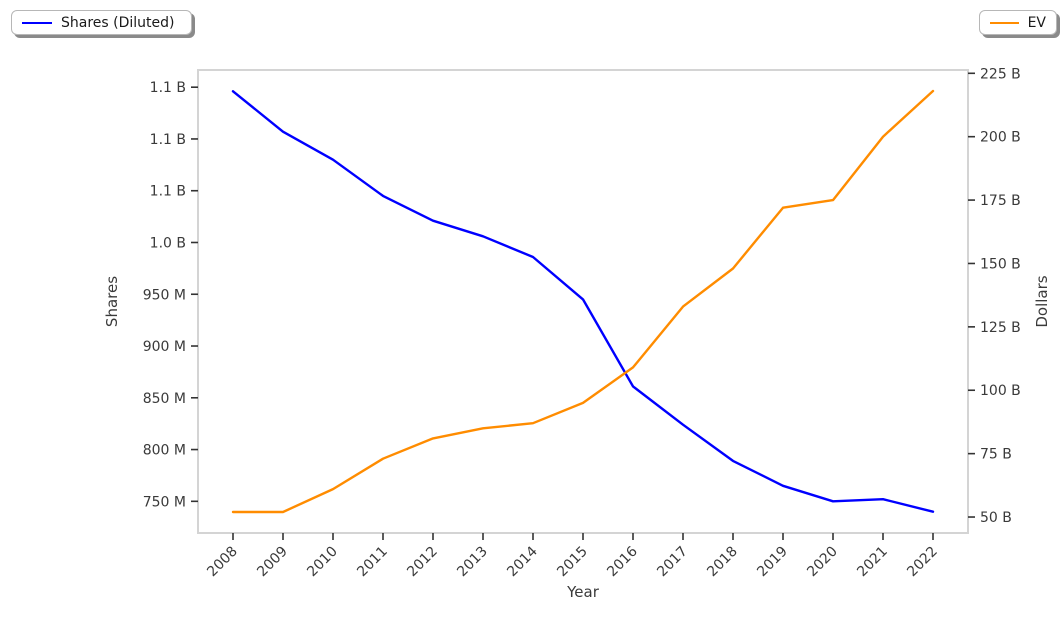 Image resolution: width=1064 pixels, height=618 pixels. I want to click on y-tick-label-left: 950 M, so click(164, 295).